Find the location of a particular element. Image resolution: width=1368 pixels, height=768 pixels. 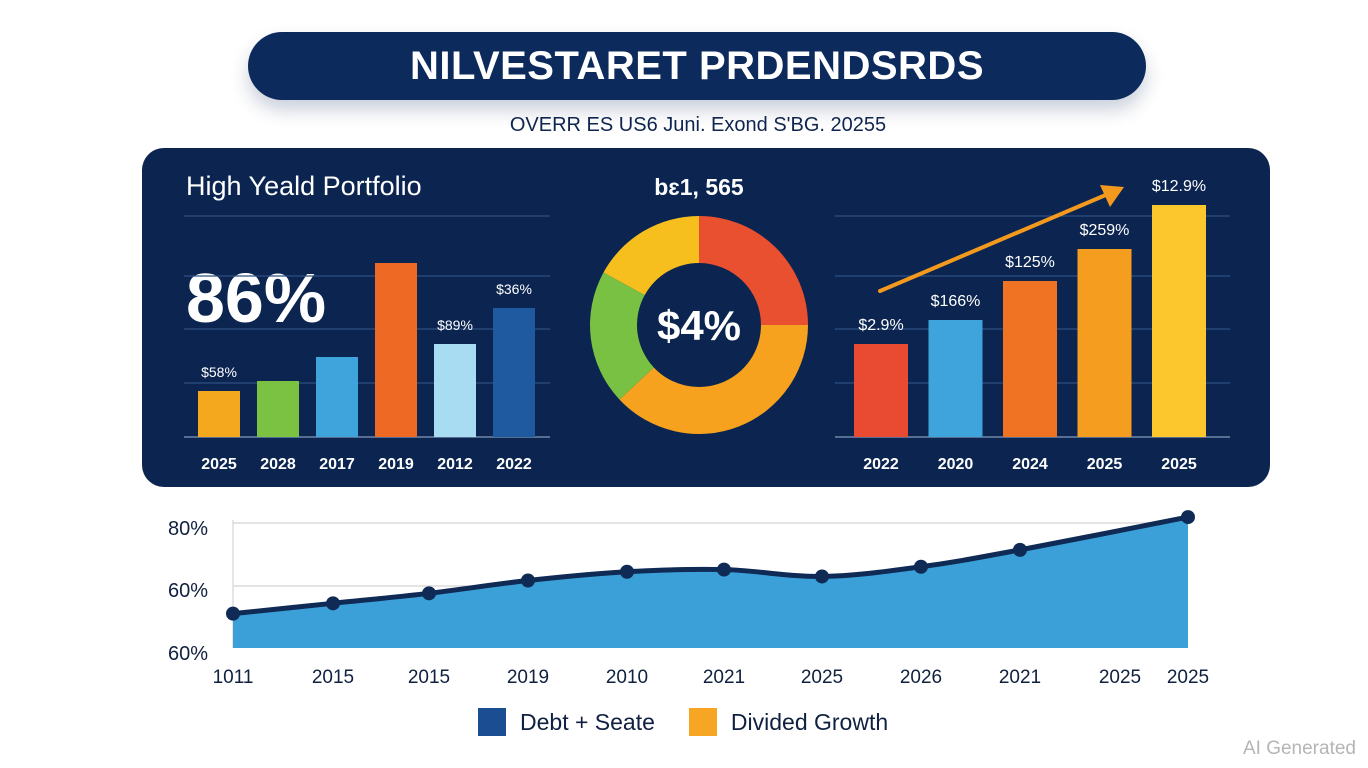

legend-item-debt: Debt + Seate is located at coordinates (566, 722).